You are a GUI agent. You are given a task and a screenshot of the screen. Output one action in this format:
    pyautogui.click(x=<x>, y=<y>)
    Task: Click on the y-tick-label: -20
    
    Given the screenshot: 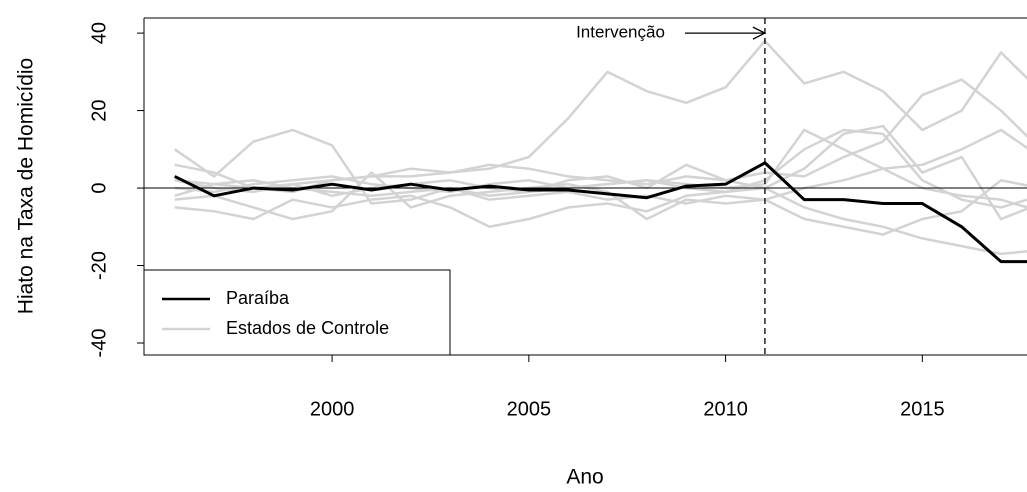 What is the action you would take?
    pyautogui.click(x=99, y=265)
    